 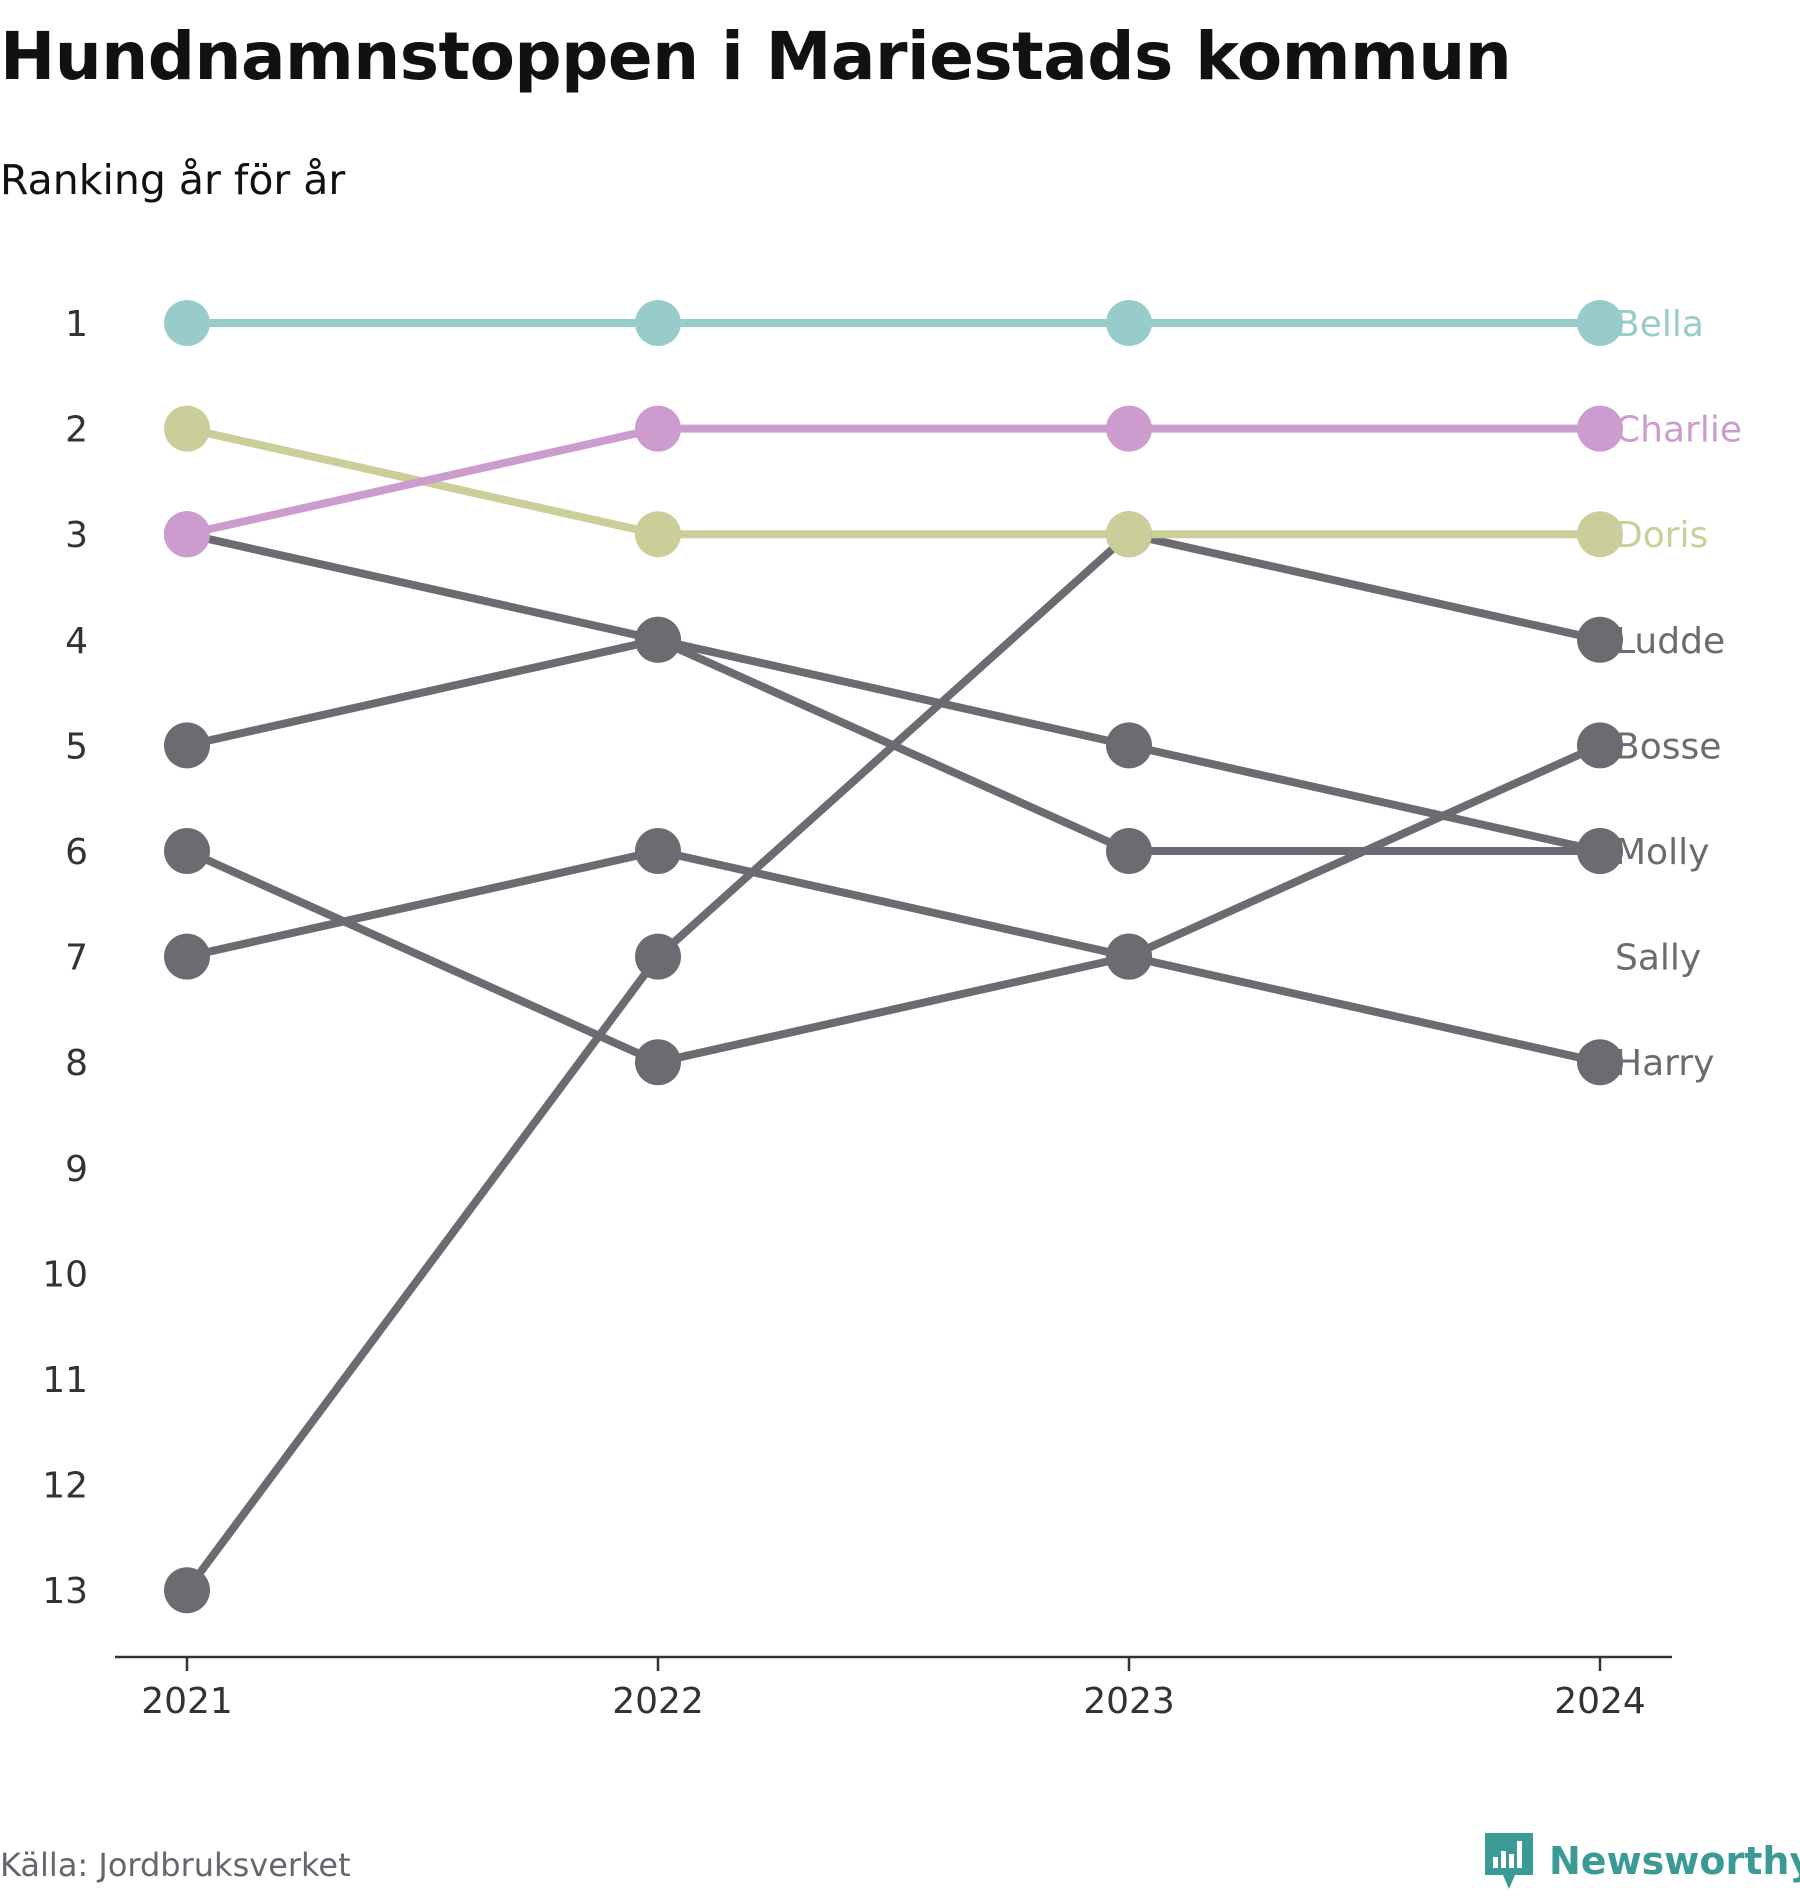 What do you see at coordinates (1600, 323) in the screenshot?
I see `point-bella-2024` at bounding box center [1600, 323].